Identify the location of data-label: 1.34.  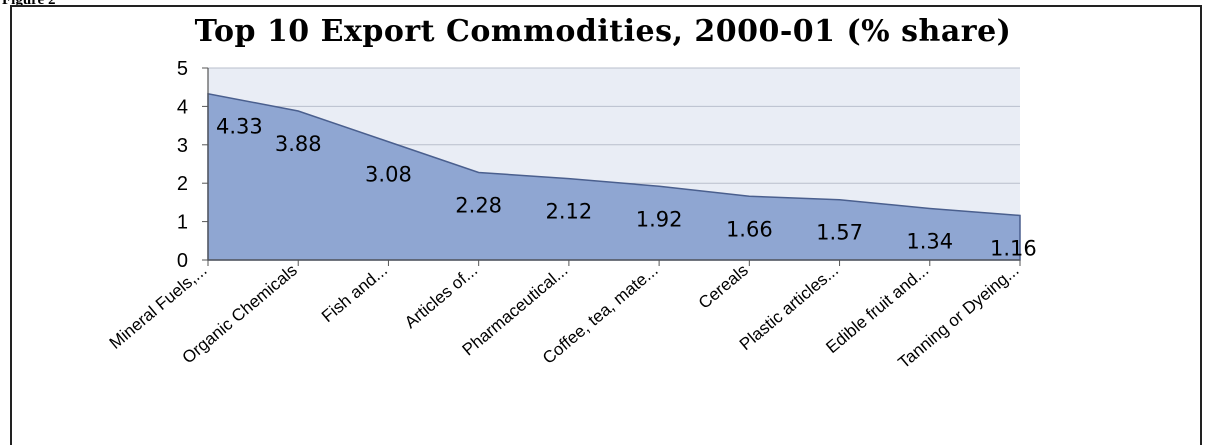
(929, 242).